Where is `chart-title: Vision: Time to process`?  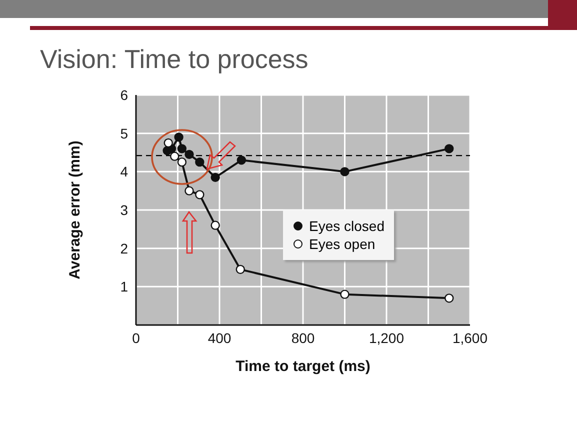
chart-title: Vision: Time to process is located at coordinates (174, 59).